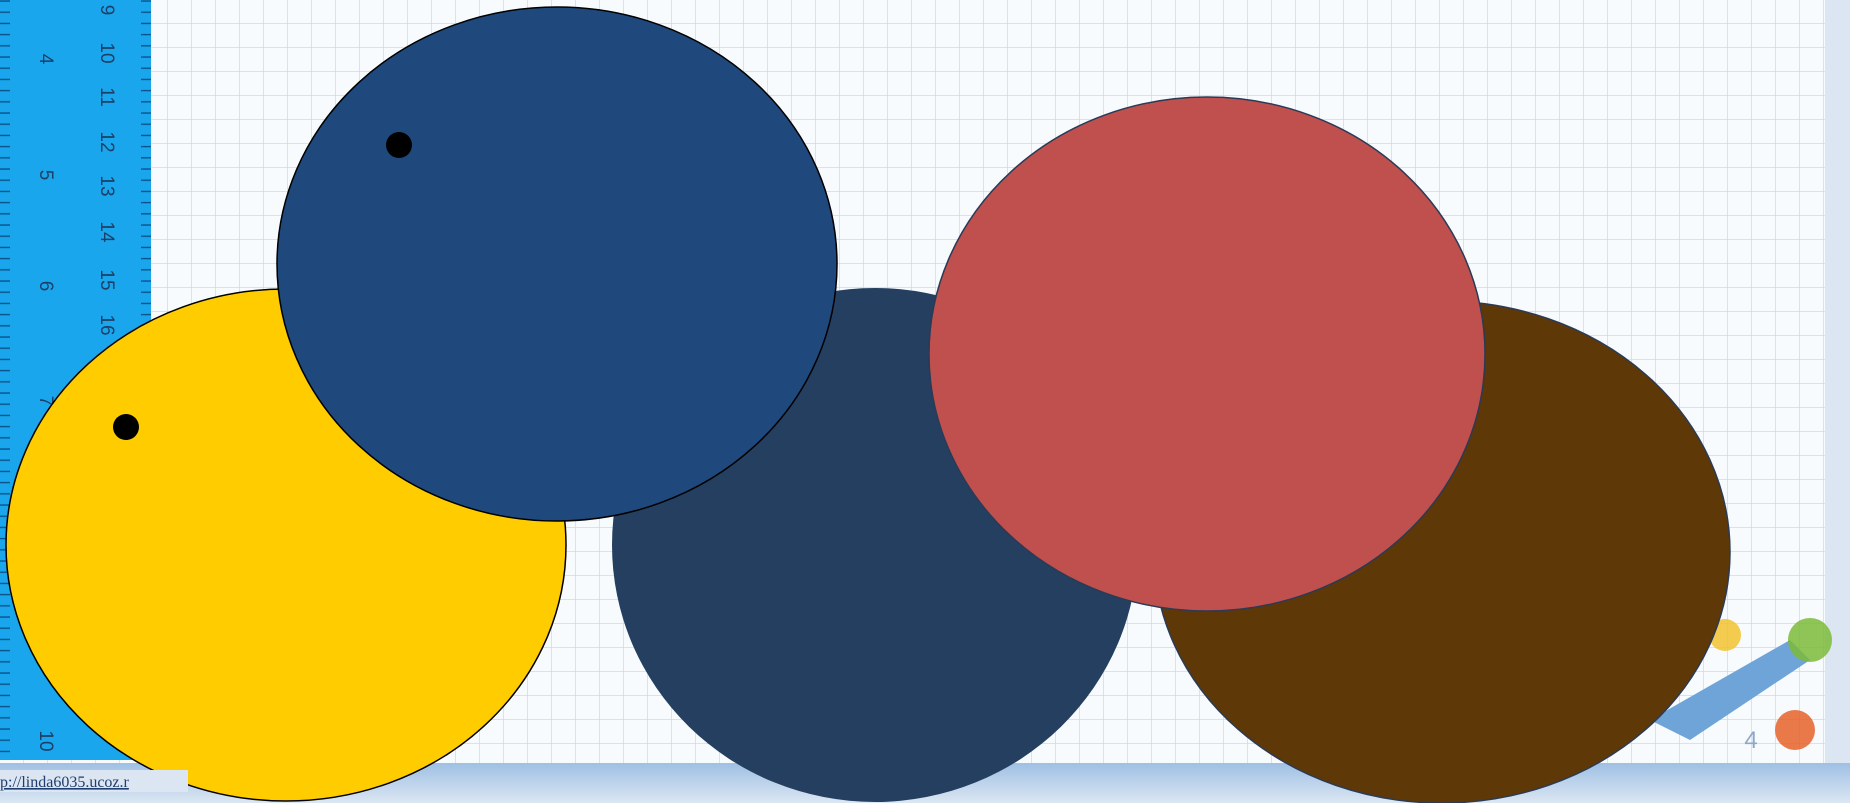 The width and height of the screenshot is (1850, 803). I want to click on slide-number: 4, so click(1750, 740).